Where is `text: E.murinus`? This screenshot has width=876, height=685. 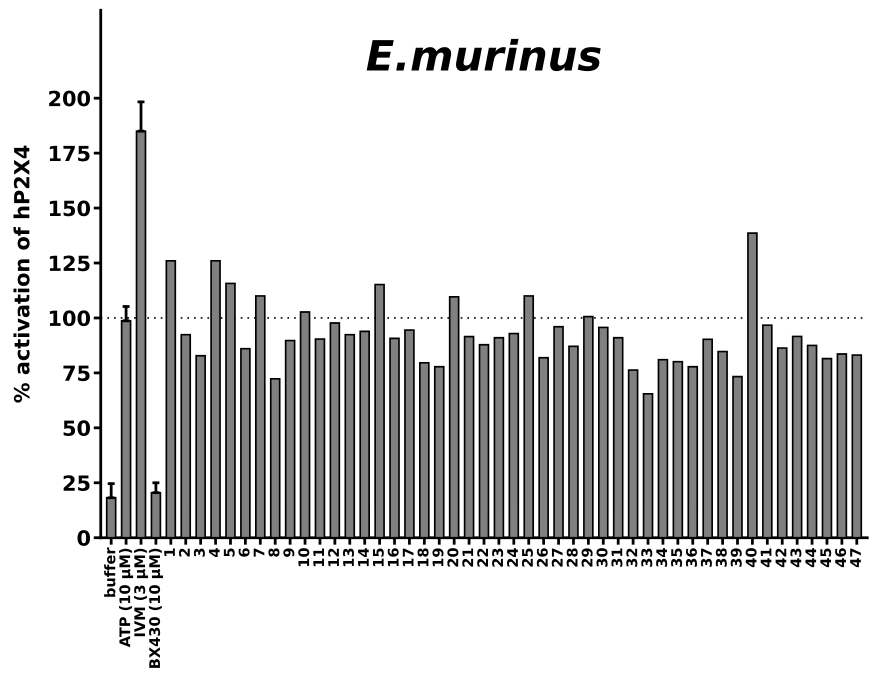 text: E.murinus is located at coordinates (483, 55).